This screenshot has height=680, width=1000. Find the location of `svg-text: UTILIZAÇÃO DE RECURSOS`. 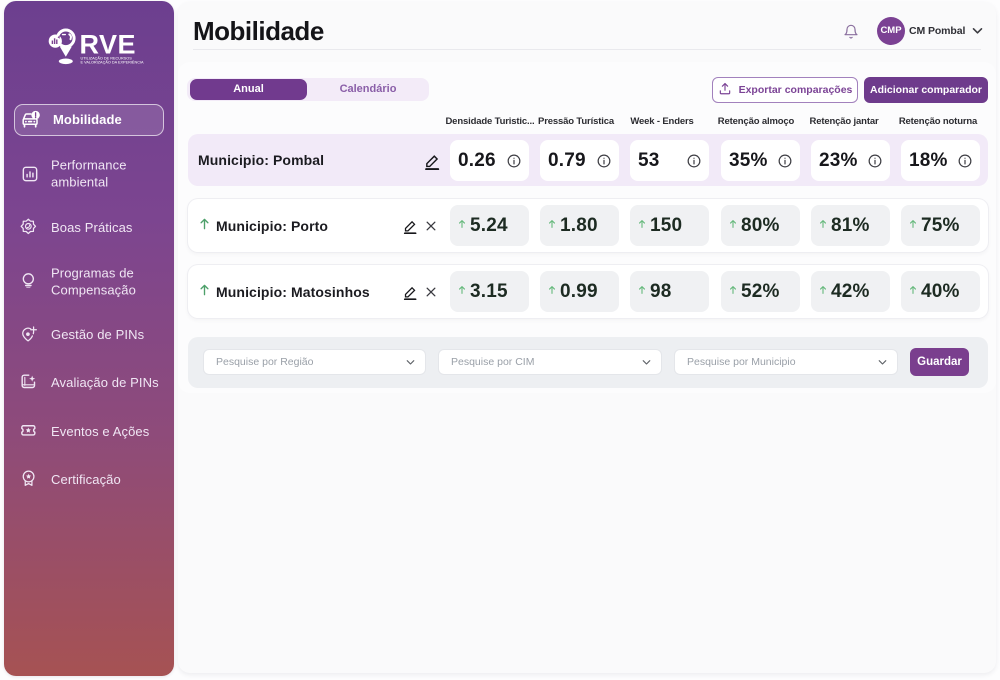

svg-text: UTILIZAÇÃO DE RECURSOS is located at coordinates (107, 57).